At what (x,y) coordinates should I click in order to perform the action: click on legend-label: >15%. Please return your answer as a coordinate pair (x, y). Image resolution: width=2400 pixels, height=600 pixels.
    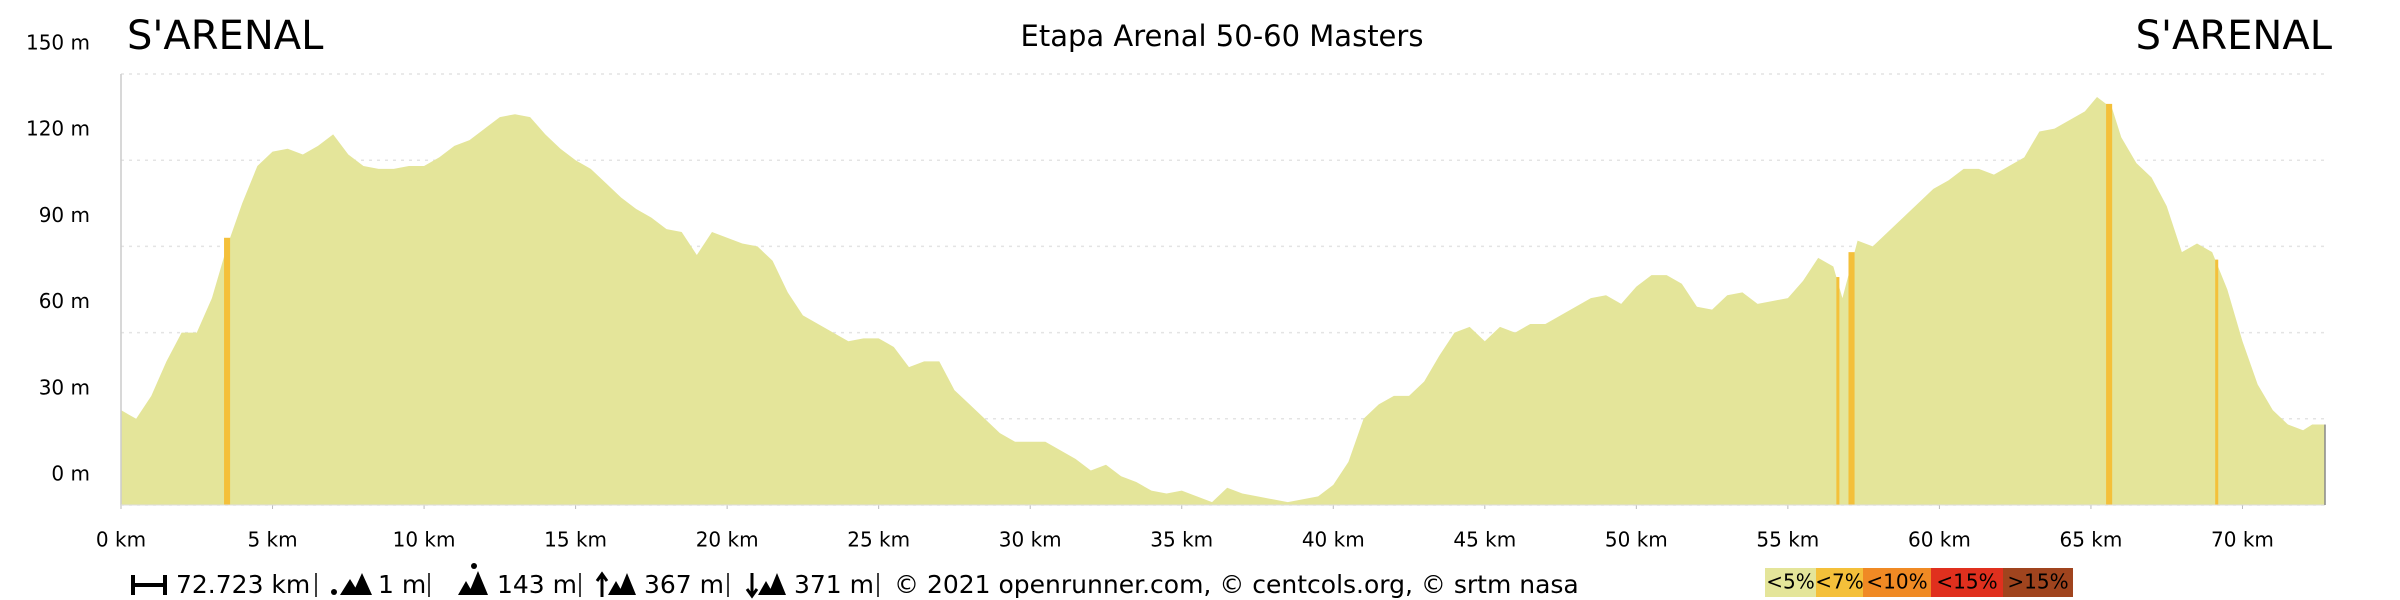
    Looking at the image, I should click on (2037, 582).